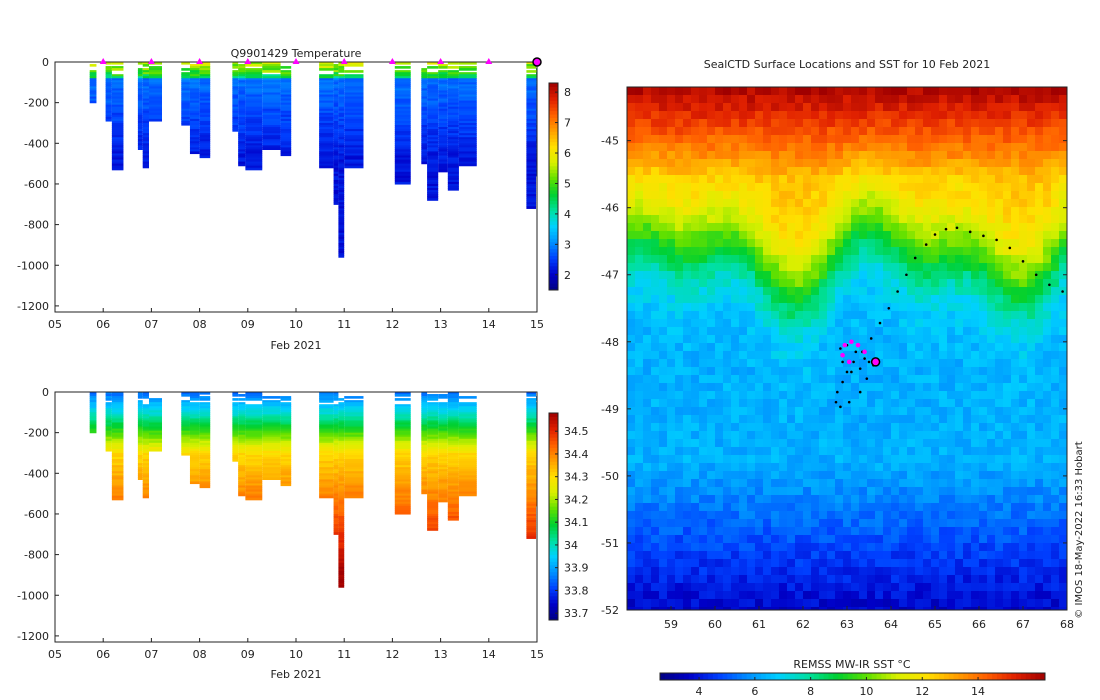  I want to click on temperature-title: Q9901429 Temperature, so click(296, 53).